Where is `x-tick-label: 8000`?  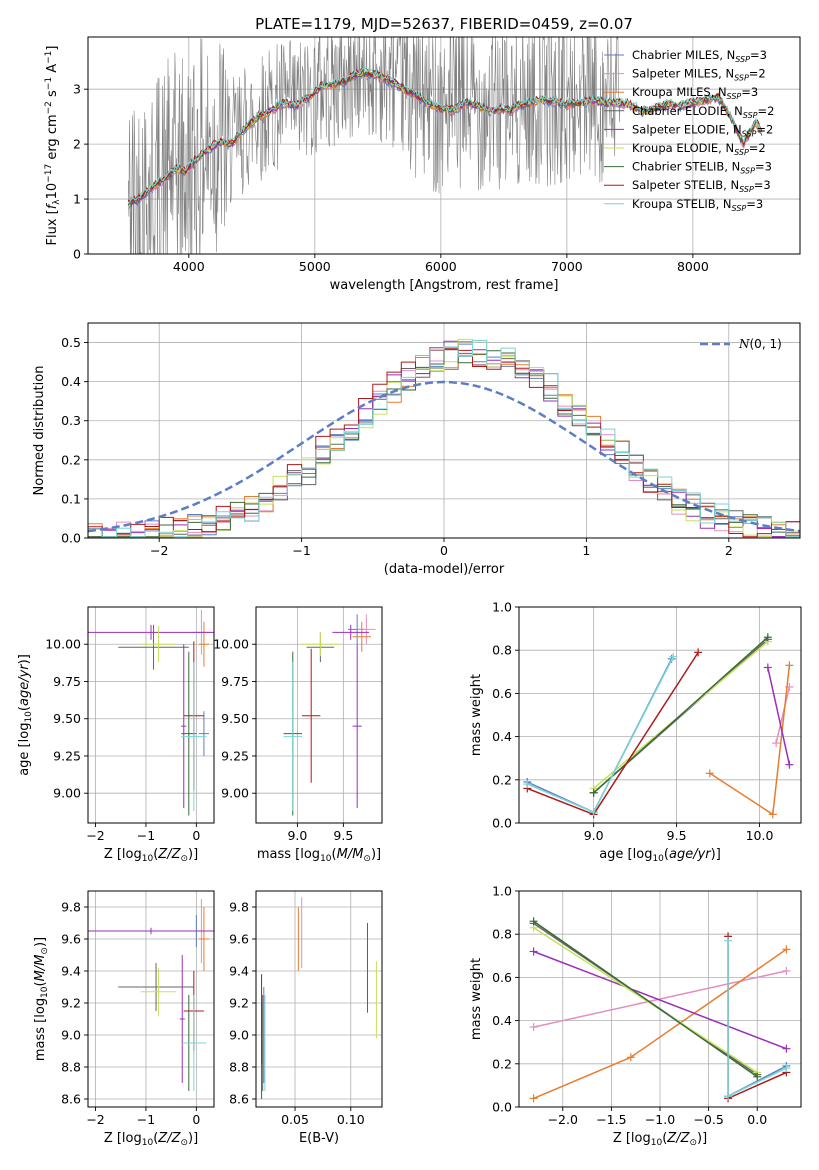
x-tick-label: 8000 is located at coordinates (693, 266).